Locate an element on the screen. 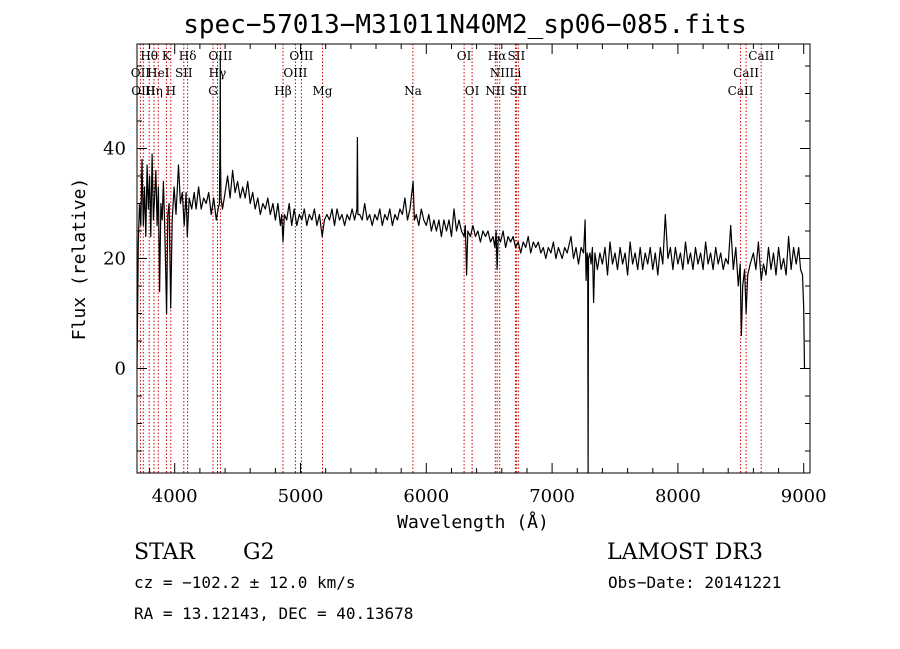 The width and height of the screenshot is (900, 649). line-label-23: Na is located at coordinates (413, 91).